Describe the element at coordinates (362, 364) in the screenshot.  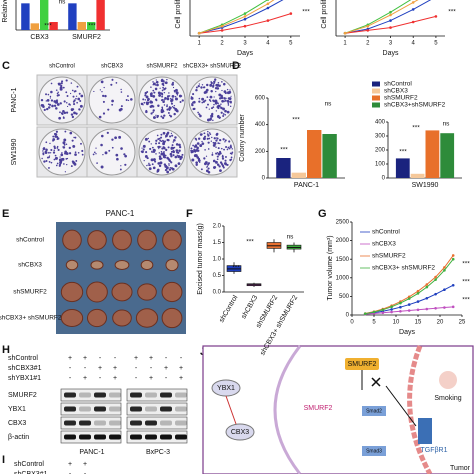
I see `diagram-label: SMURF2` at that location.